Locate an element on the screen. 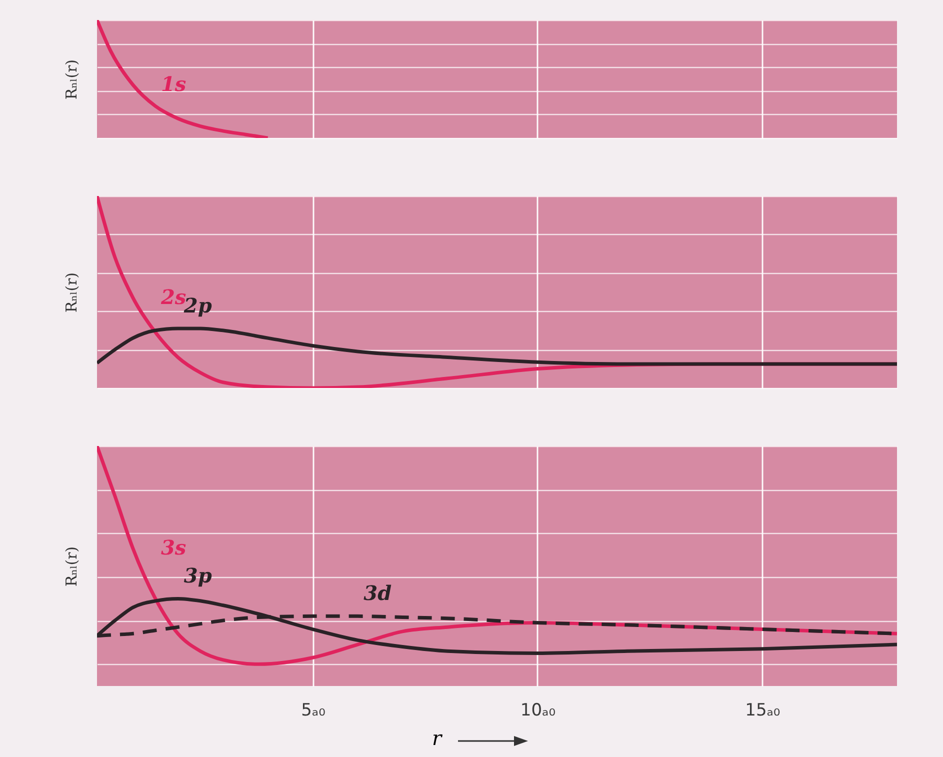 The width and height of the screenshot is (943, 757). series-label: 3s is located at coordinates (173, 548).